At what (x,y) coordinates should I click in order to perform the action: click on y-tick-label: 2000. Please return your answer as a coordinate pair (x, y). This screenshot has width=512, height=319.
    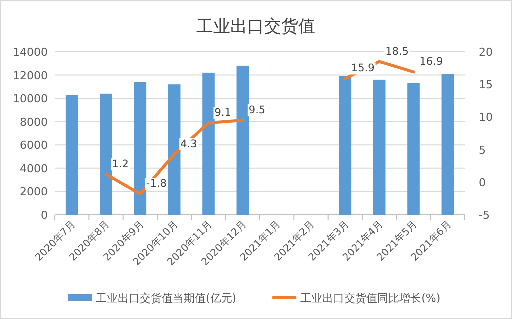
    Looking at the image, I should click on (34, 192).